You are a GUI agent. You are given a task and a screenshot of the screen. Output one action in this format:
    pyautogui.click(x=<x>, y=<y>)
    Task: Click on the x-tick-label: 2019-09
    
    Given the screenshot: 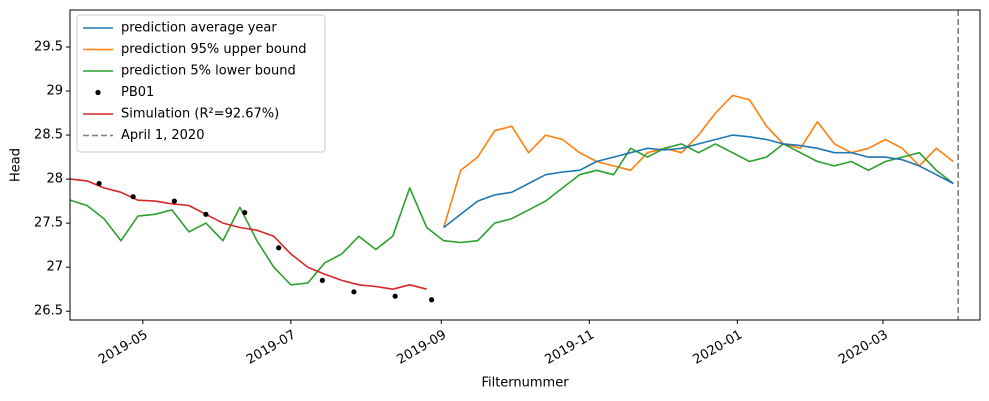 What is the action you would take?
    pyautogui.click(x=421, y=348)
    